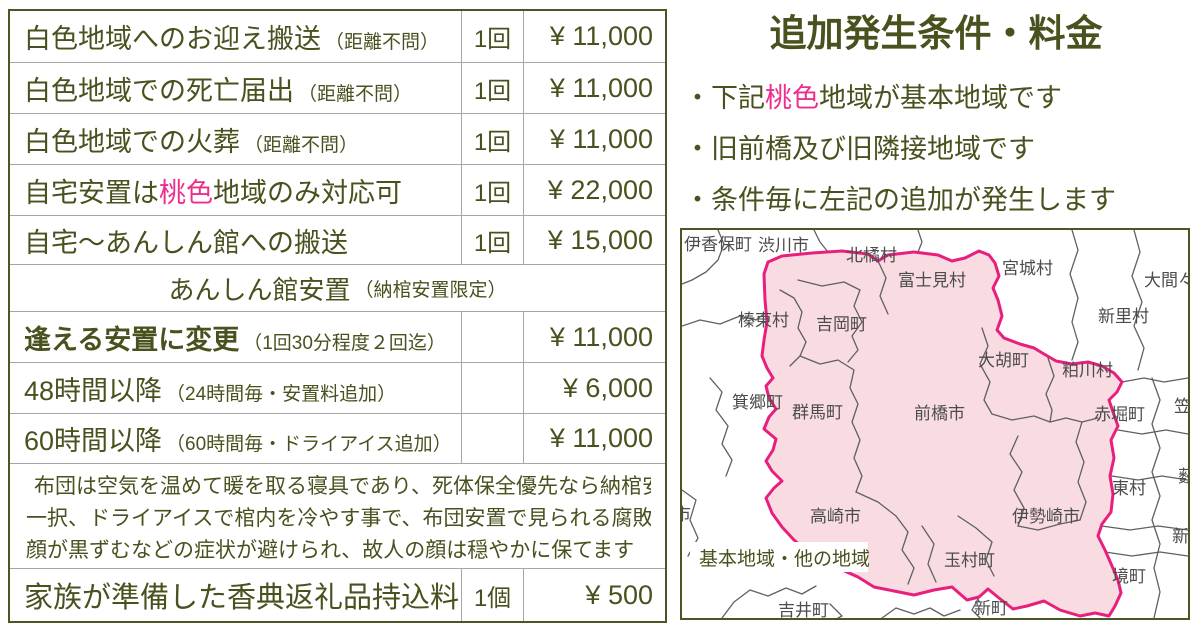 This screenshot has height=630, width=1200. I want to click on map-label-partial-shi: 市, so click(686, 514).